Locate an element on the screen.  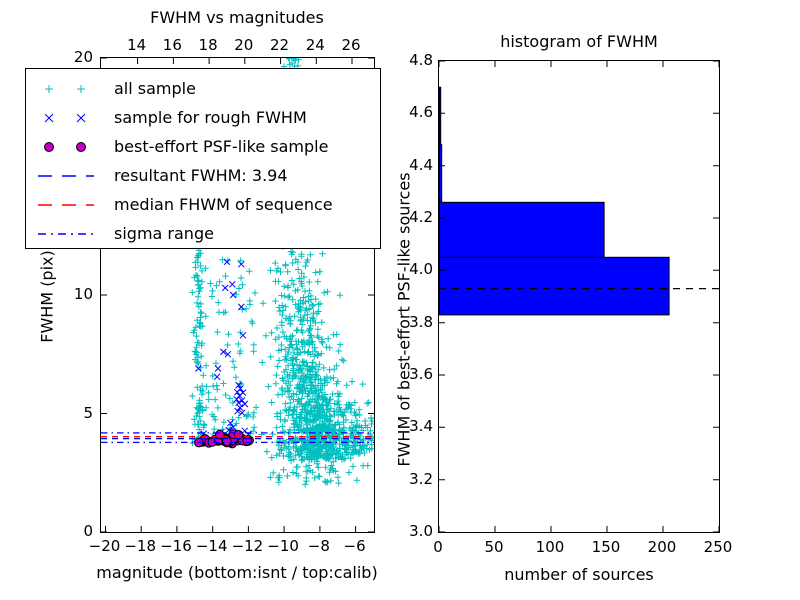
legend-item-resultant-fwhm: resultant FWHM: 3.94 is located at coordinates (207, 175).